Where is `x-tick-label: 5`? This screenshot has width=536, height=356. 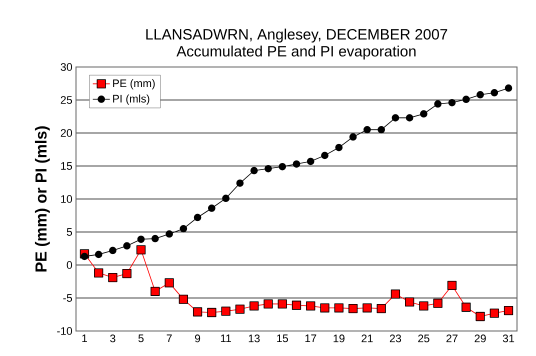 x-tick-label: 5 is located at coordinates (141, 338).